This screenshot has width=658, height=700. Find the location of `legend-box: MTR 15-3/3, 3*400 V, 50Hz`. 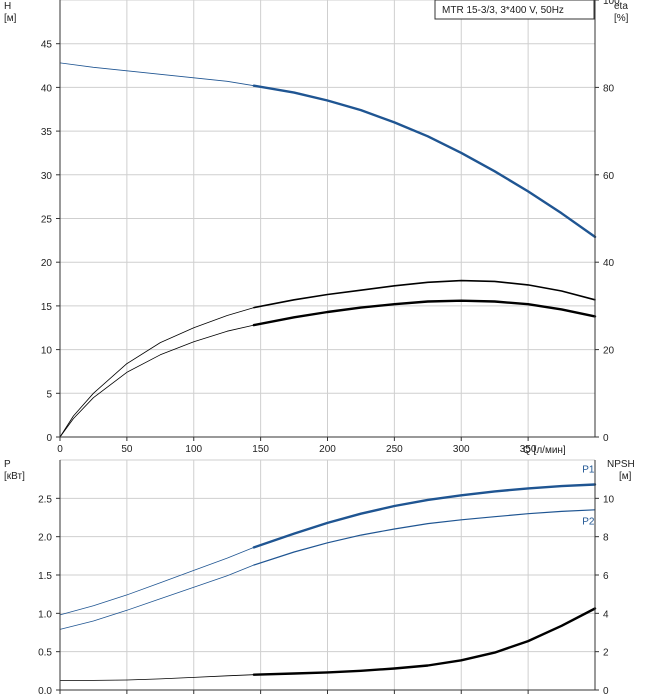

legend-box: MTR 15-3/3, 3*400 V, 50Hz is located at coordinates (514, 10).